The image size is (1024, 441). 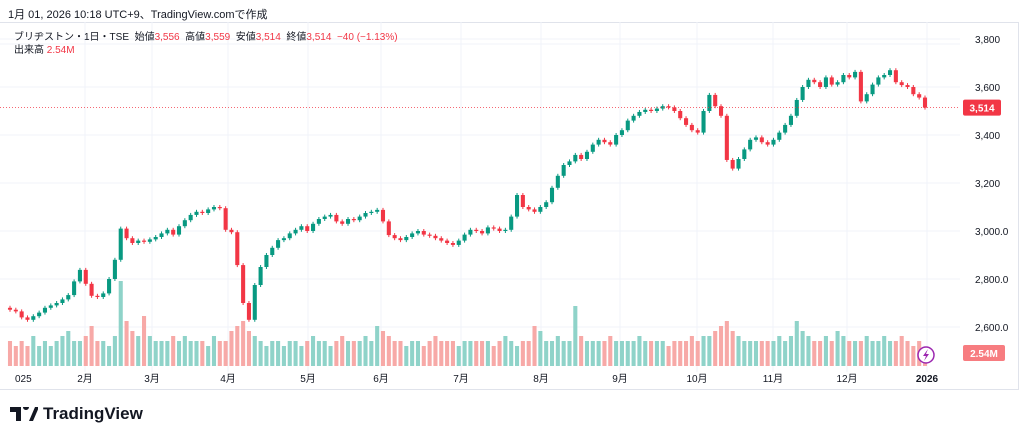 I want to click on time-tick-label: 8月, so click(x=541, y=379).